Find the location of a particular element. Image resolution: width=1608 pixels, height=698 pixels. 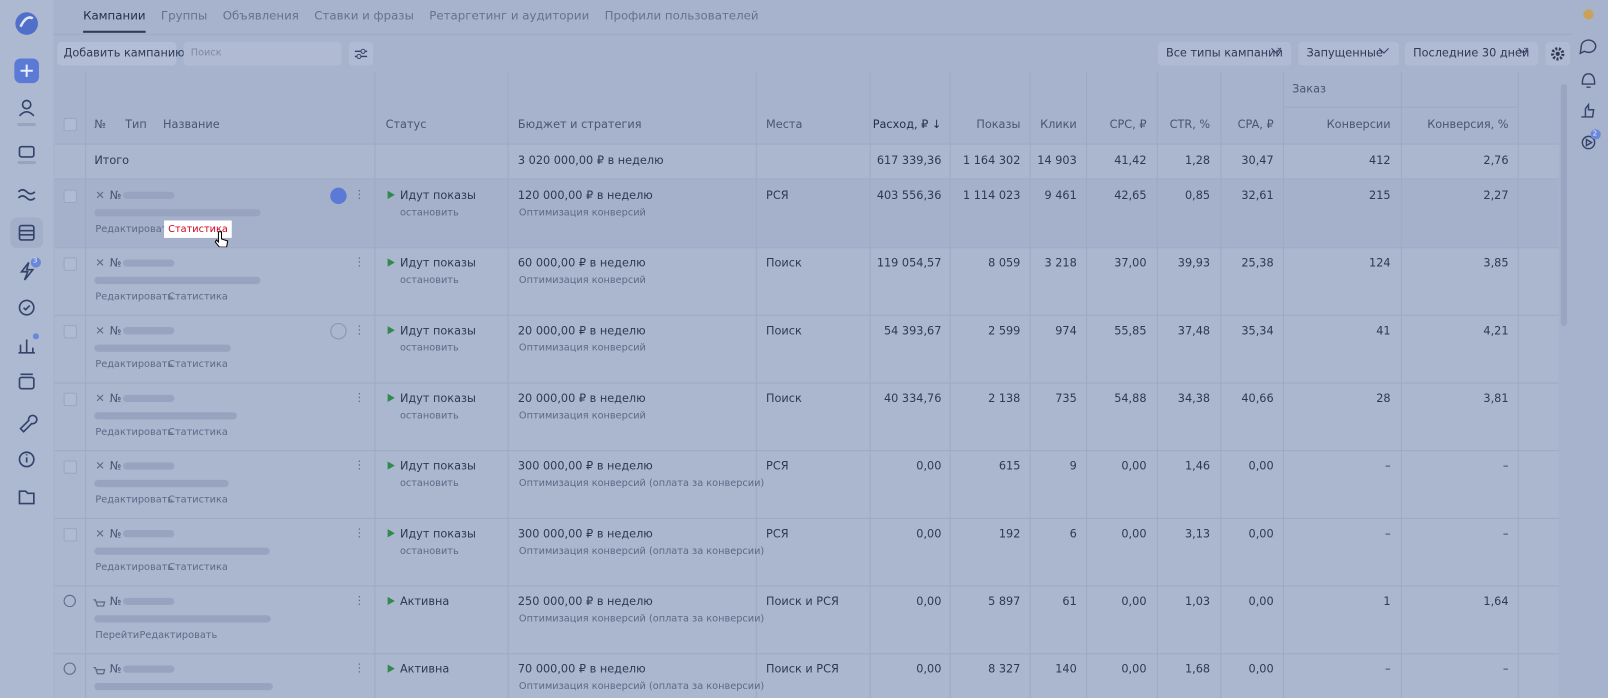

column-header: CPA, ₽ is located at coordinates (1255, 124).